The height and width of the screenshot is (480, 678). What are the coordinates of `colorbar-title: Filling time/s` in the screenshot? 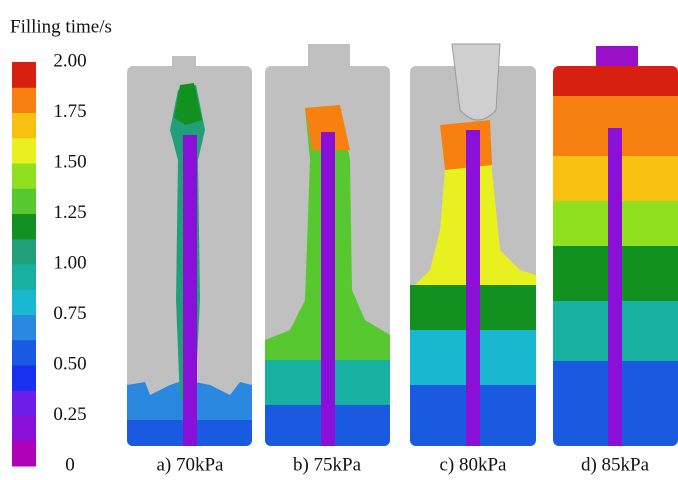 It's located at (61, 26).